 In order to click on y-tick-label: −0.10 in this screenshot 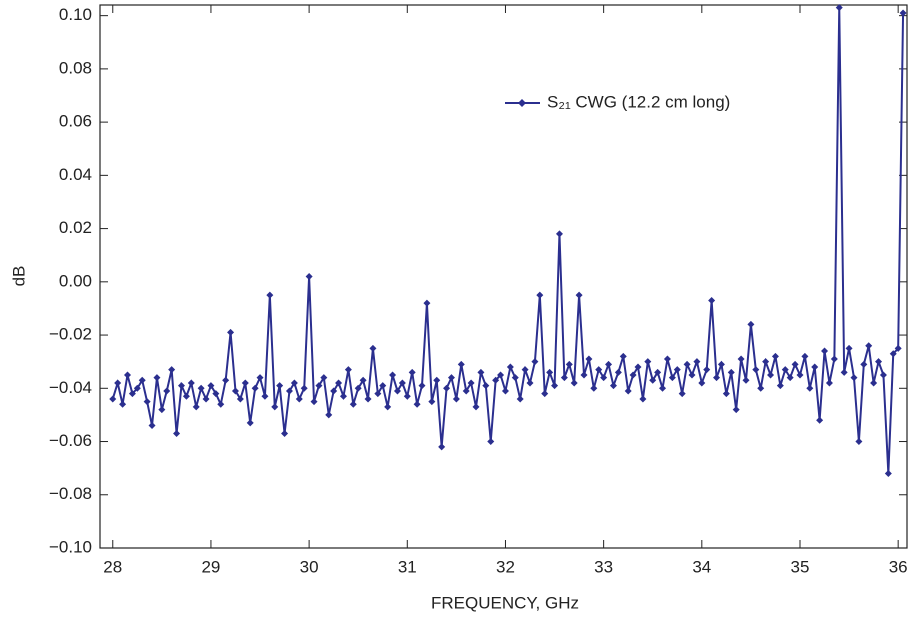, I will do `click(70, 546)`.